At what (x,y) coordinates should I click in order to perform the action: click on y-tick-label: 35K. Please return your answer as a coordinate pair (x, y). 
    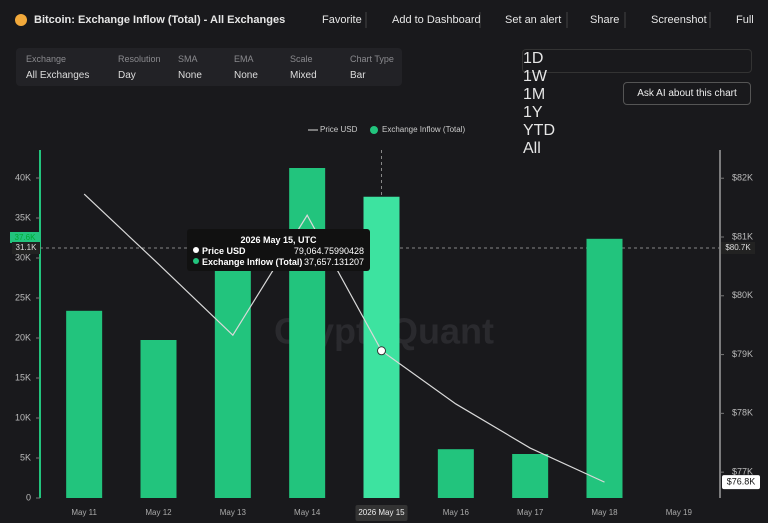
    Looking at the image, I should click on (23, 217).